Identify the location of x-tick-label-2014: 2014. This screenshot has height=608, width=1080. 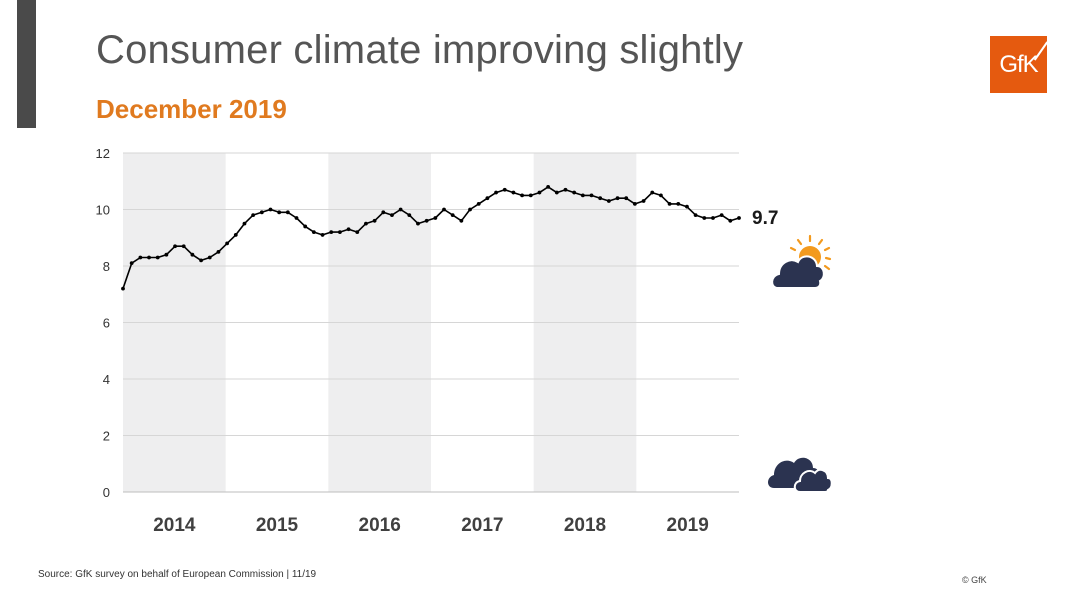
(174, 525).